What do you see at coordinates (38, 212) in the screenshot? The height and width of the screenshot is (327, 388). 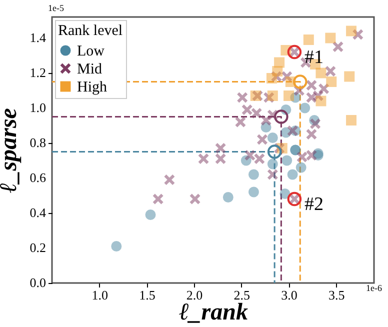 I see `y-tick-label: 0.4` at bounding box center [38, 212].